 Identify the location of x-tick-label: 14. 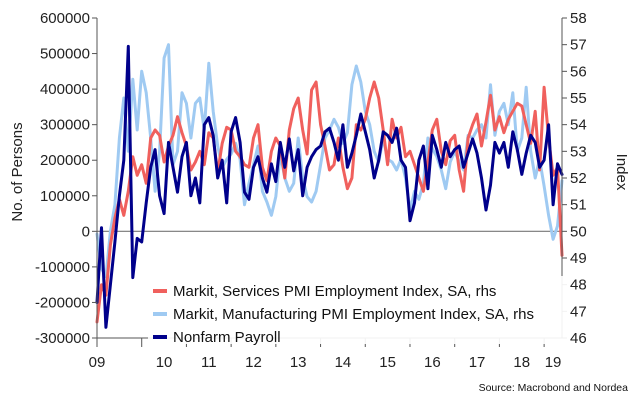
(343, 362).